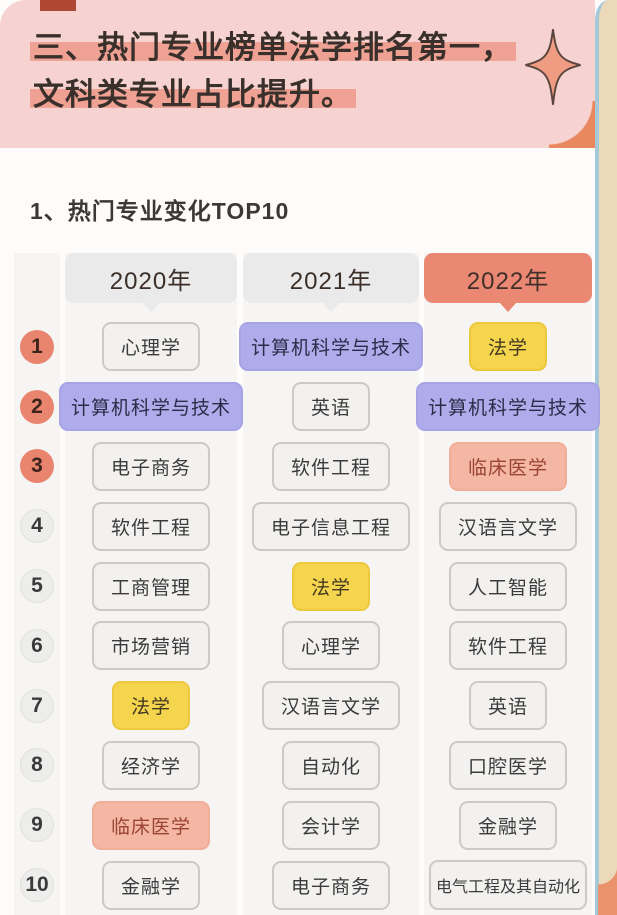 The width and height of the screenshot is (617, 915). I want to click on table-row: 10 金融学 电子商务 电气工程及其自动化, so click(296, 885).